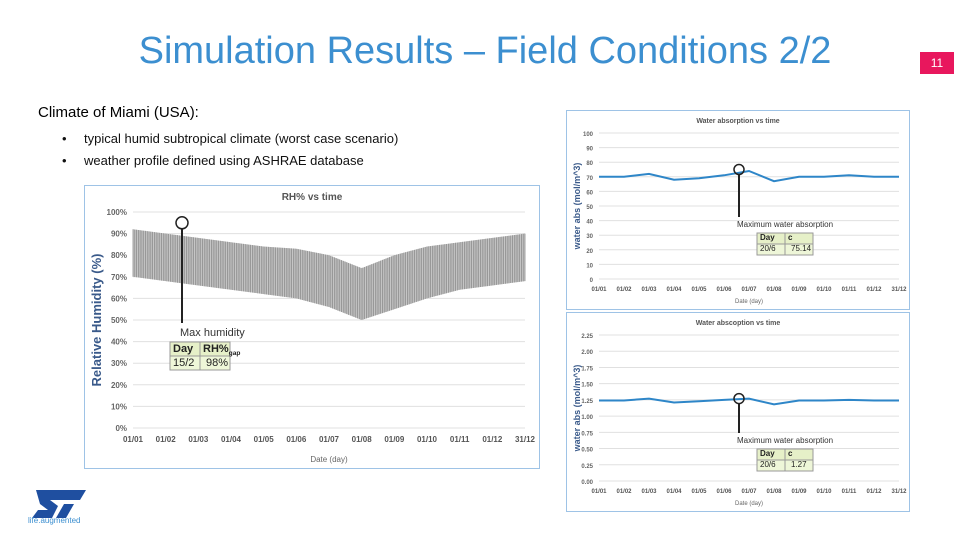 The image size is (960, 540). Describe the element at coordinates (118, 112) in the screenshot. I see `climate-subtitle: Climate of Miami (USA):` at that location.